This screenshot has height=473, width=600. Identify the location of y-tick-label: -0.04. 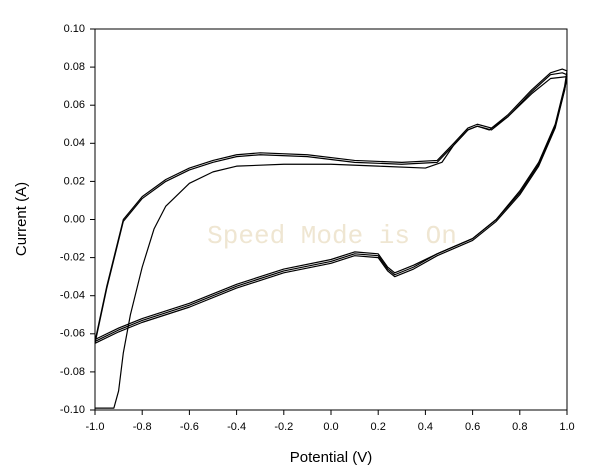
(72, 296).